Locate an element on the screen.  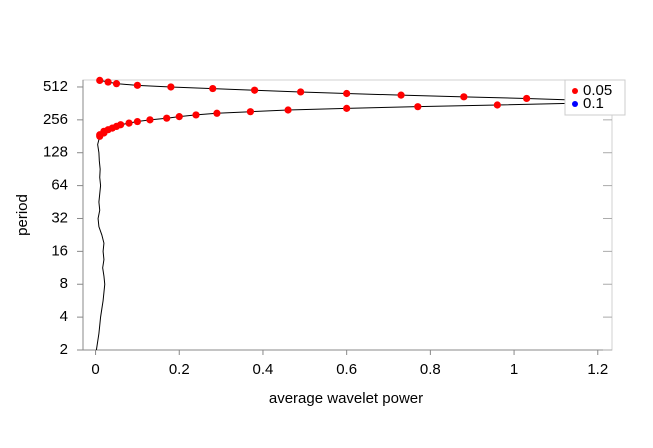
legend-label: 0.05 is located at coordinates (597, 90).